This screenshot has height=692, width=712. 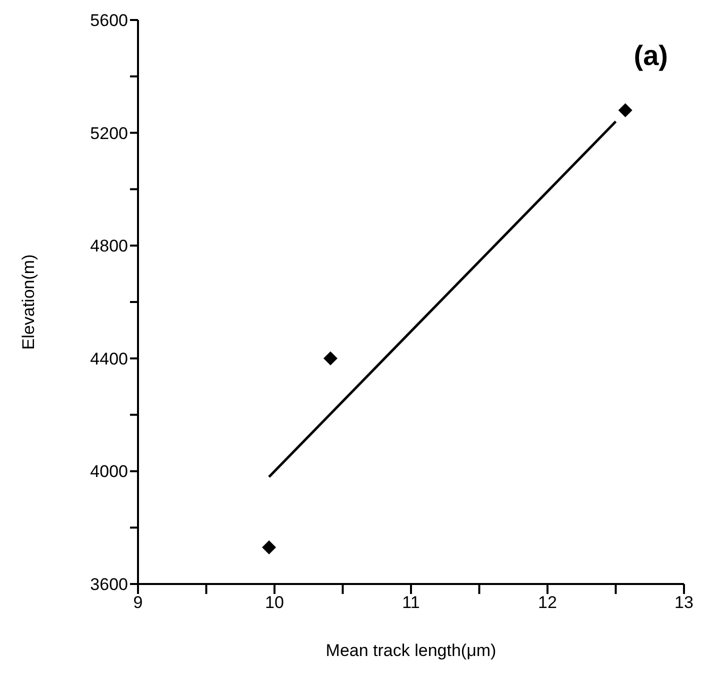 I want to click on x-axis-title: Mean track length(μm), so click(x=411, y=650).